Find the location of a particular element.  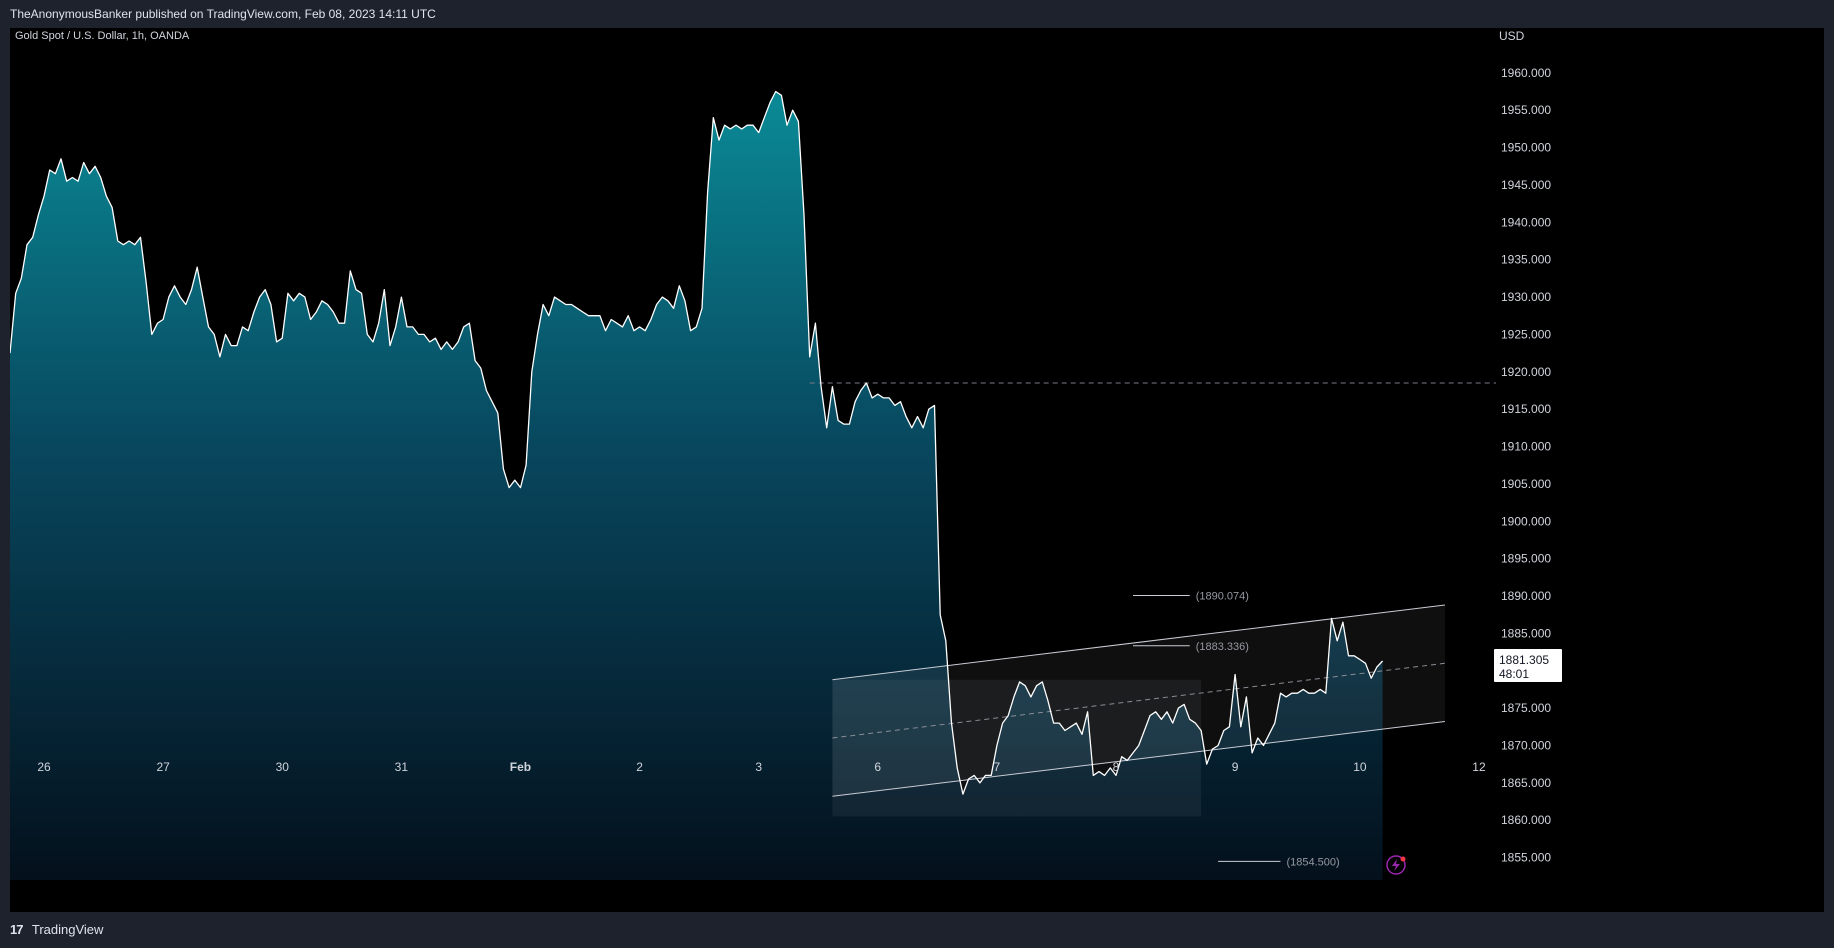

x-tick-label: 6 is located at coordinates (877, 767).